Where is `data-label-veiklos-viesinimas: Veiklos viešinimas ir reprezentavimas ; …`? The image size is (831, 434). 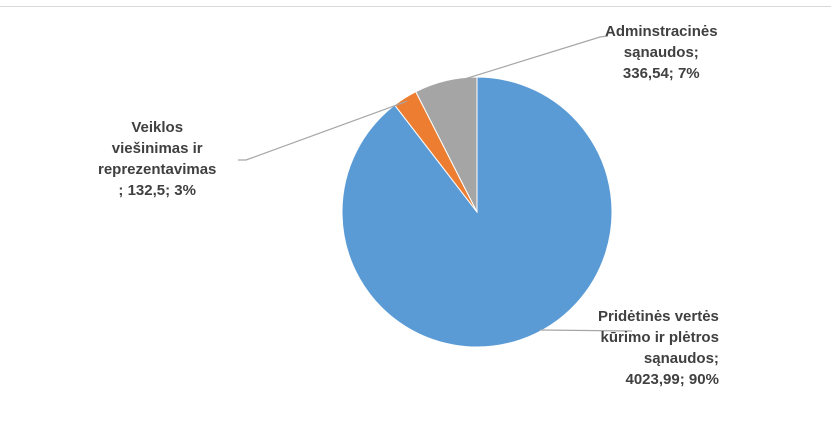
data-label-veiklos-viesinimas: Veiklos viešinimas ir reprezentavimas ; … is located at coordinates (157, 159).